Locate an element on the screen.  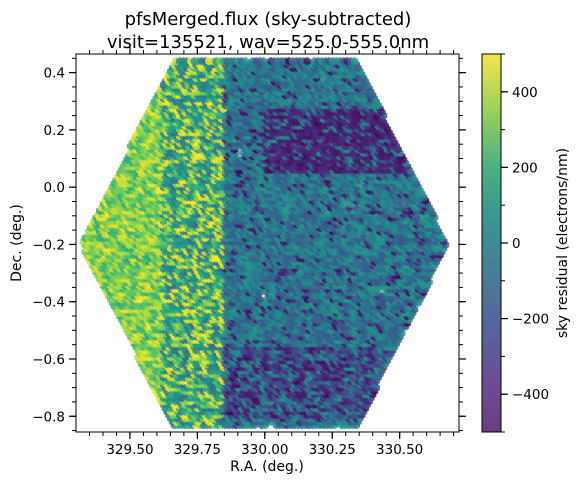
chart-title-line1: pfsMerged.flux (sky-subtracted) is located at coordinates (268, 19).